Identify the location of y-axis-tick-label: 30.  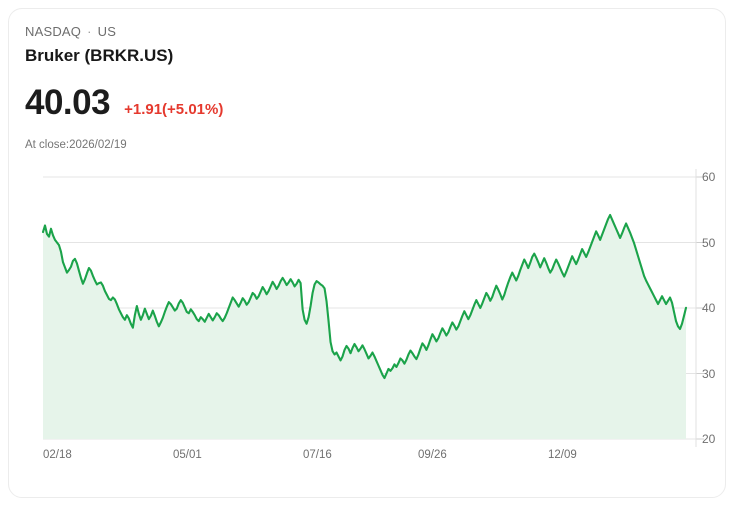
(709, 373).